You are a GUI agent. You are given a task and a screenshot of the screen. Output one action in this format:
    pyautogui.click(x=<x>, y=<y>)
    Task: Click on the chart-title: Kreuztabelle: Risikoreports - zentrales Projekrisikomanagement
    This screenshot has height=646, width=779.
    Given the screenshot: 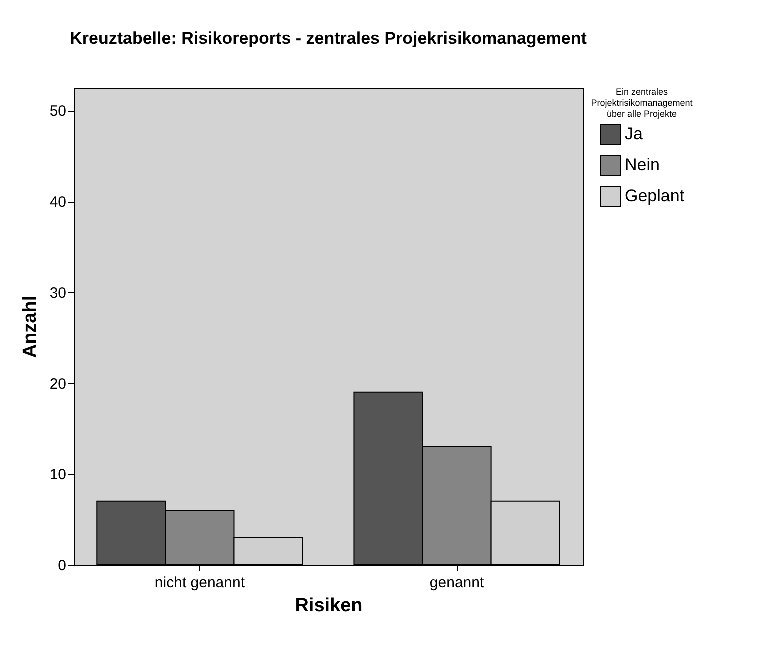 What is the action you would take?
    pyautogui.click(x=329, y=38)
    